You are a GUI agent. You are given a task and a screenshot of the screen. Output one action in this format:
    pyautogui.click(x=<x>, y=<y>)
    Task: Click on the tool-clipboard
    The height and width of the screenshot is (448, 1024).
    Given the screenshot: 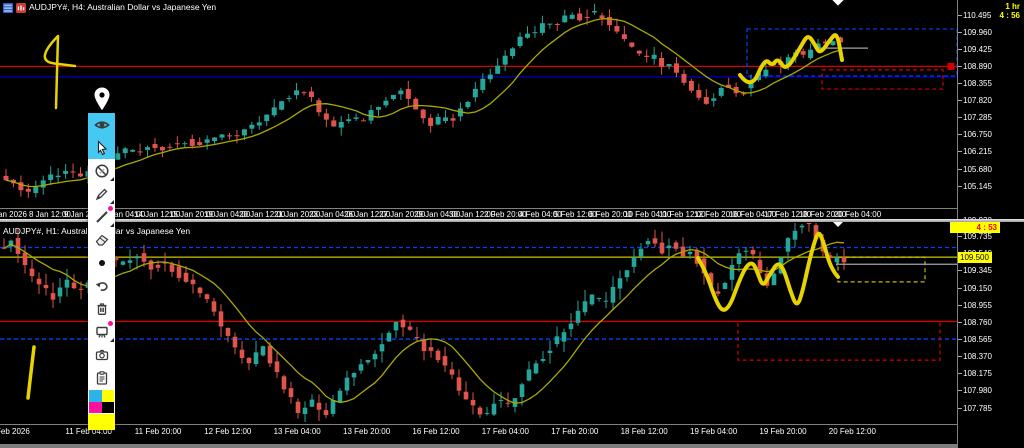 What is the action you would take?
    pyautogui.click(x=101, y=377)
    